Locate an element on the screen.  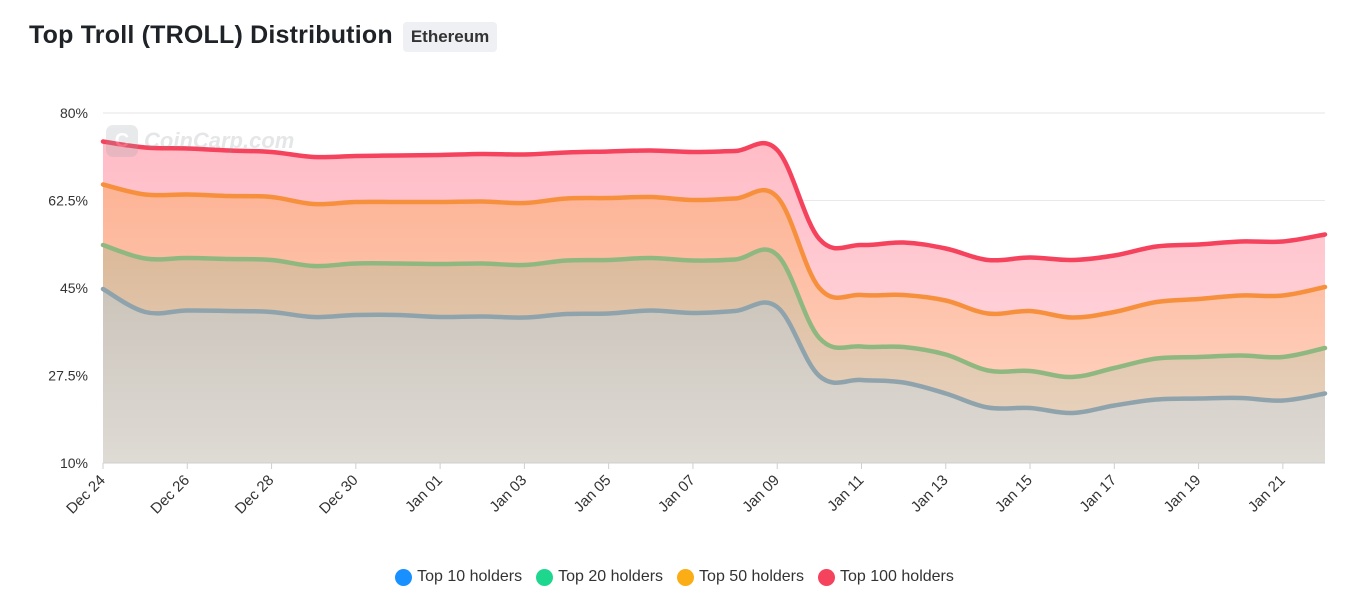
x-tick-label: Jan 15 is located at coordinates (1014, 494).